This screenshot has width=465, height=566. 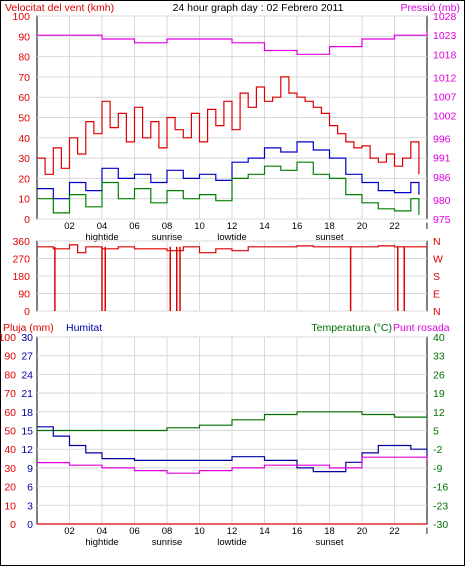 What do you see at coordinates (430, 8) in the screenshot?
I see `pressure-axis-label: Pressió (mb)` at bounding box center [430, 8].